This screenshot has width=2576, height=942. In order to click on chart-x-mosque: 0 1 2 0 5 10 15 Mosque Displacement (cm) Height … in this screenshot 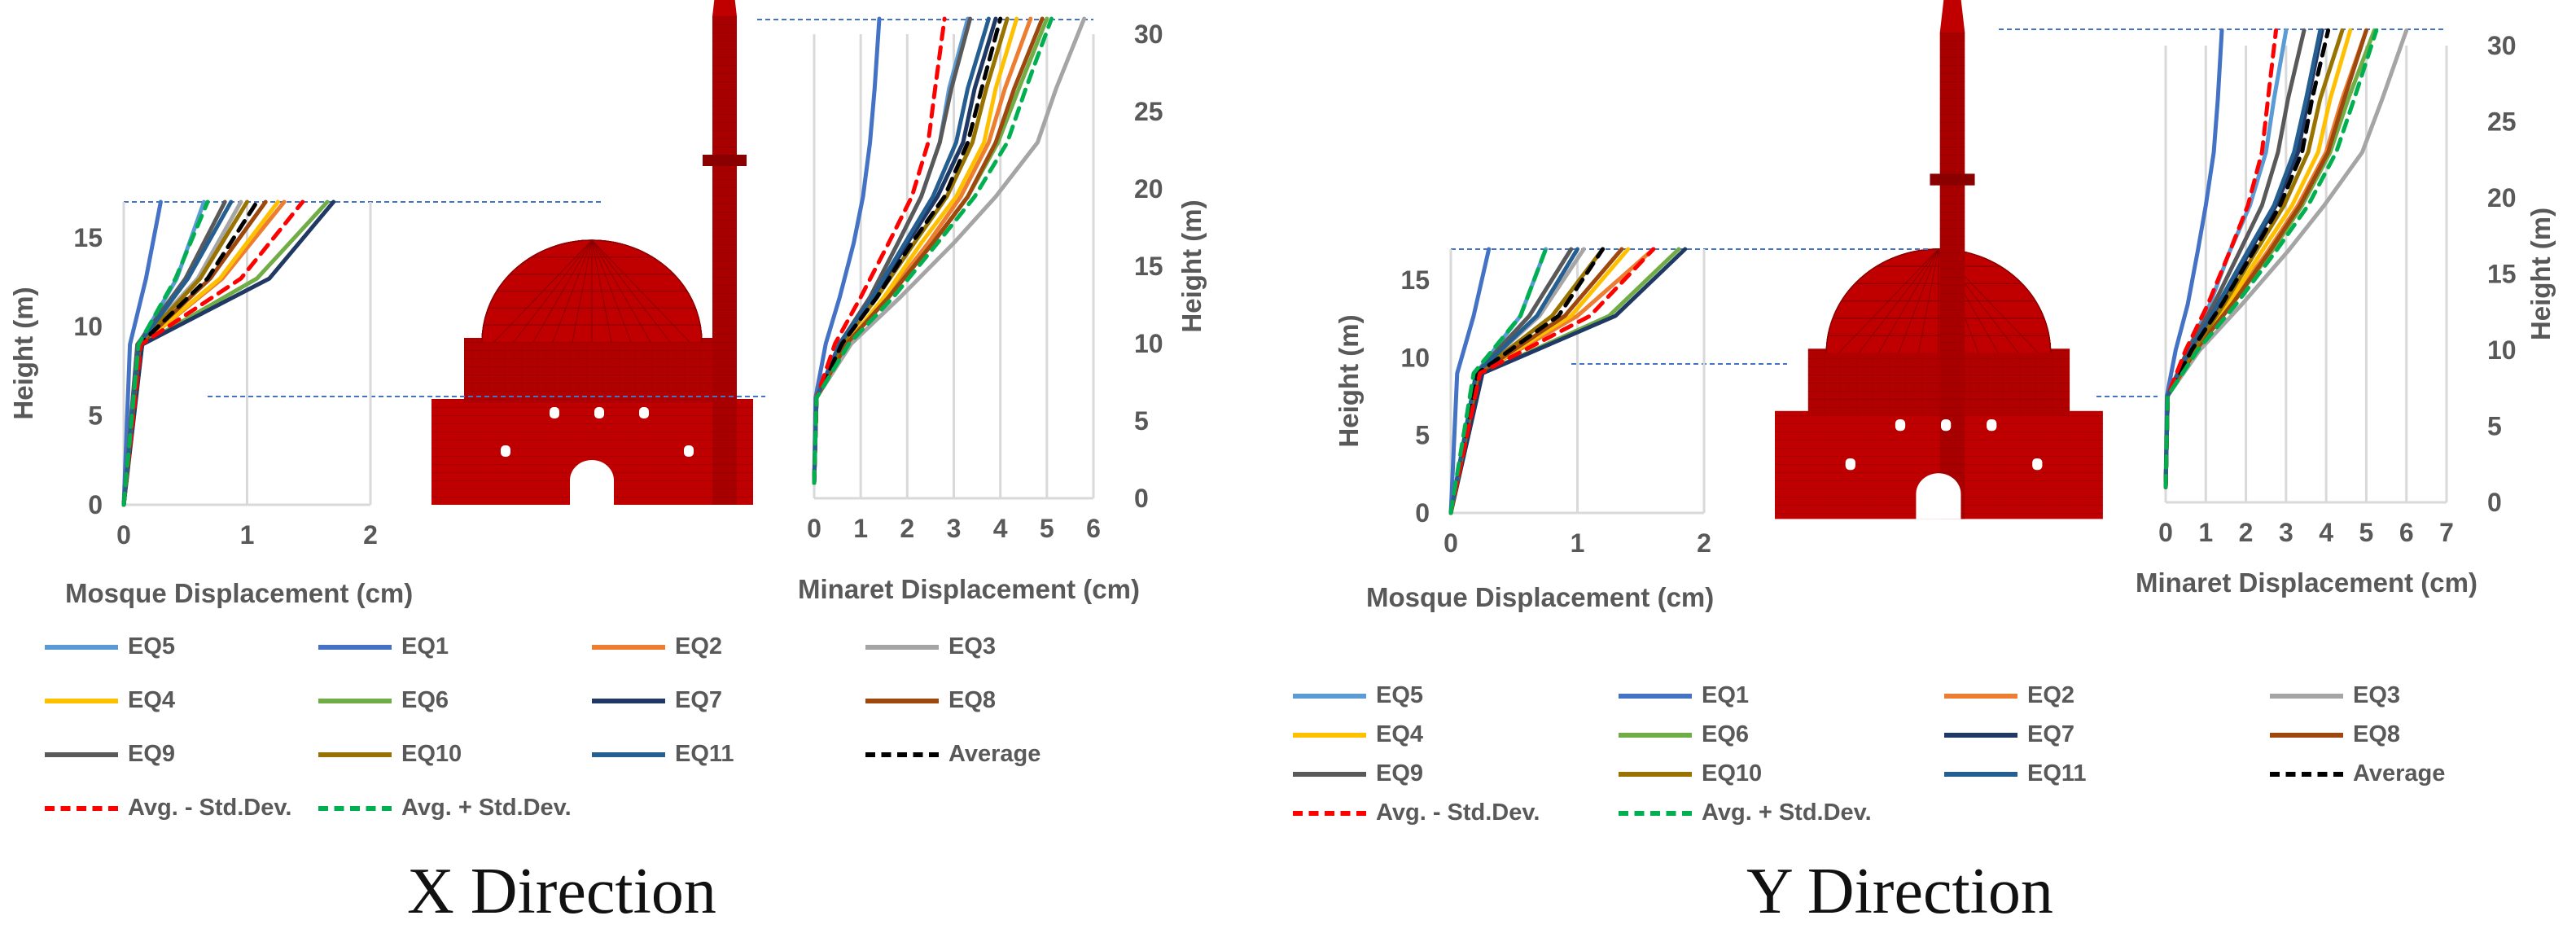, I will do `click(210, 404)`.